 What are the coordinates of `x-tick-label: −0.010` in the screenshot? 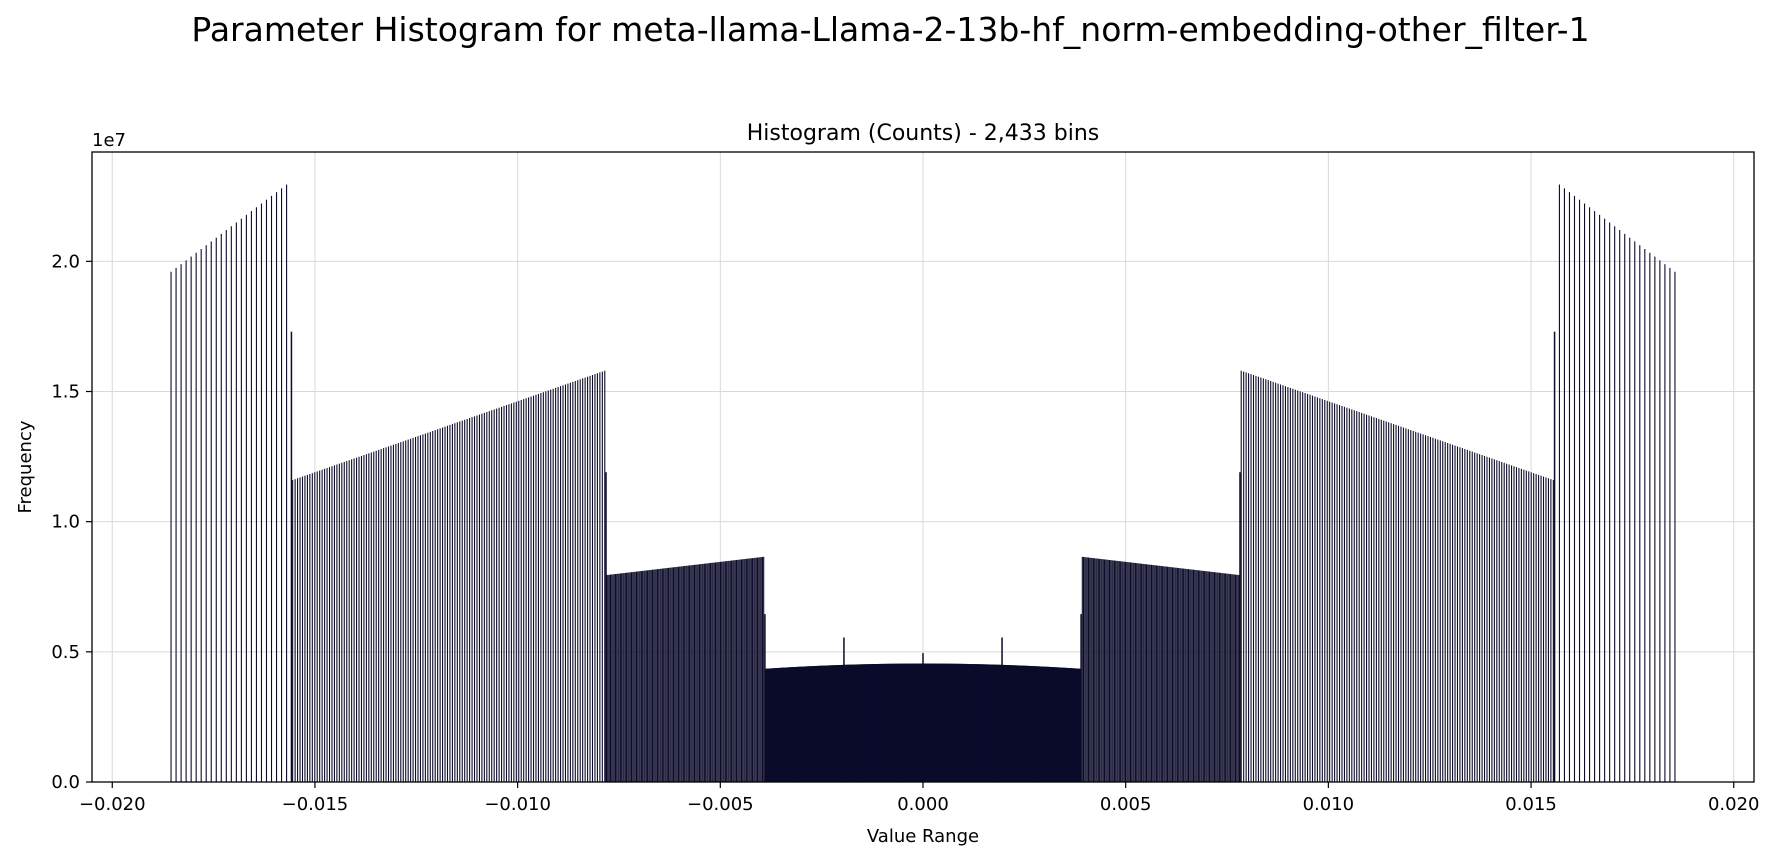 It's located at (517, 804).